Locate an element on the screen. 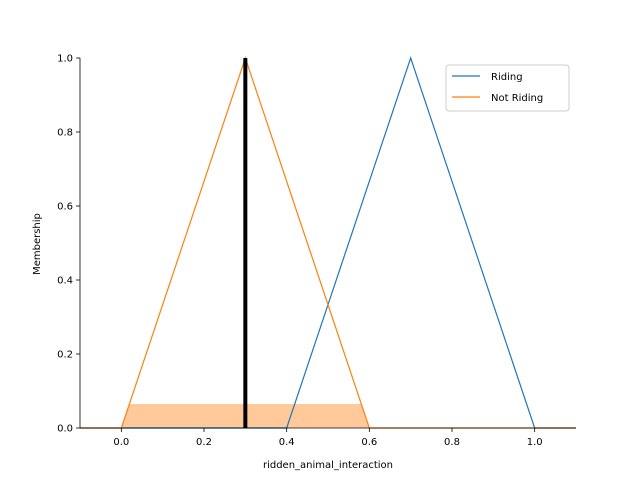 The height and width of the screenshot is (480, 640). x-tick-label: 0.8 is located at coordinates (452, 442).